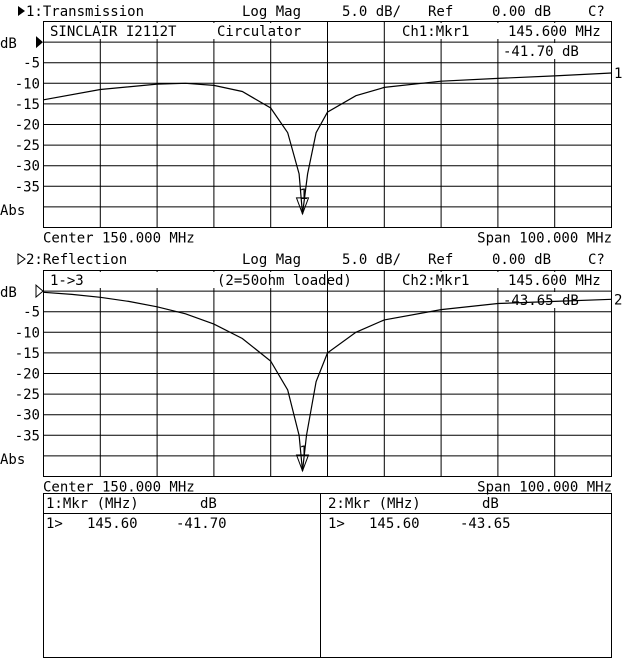  I want to click on marker-table-1-freq: 145.60, so click(112, 524).